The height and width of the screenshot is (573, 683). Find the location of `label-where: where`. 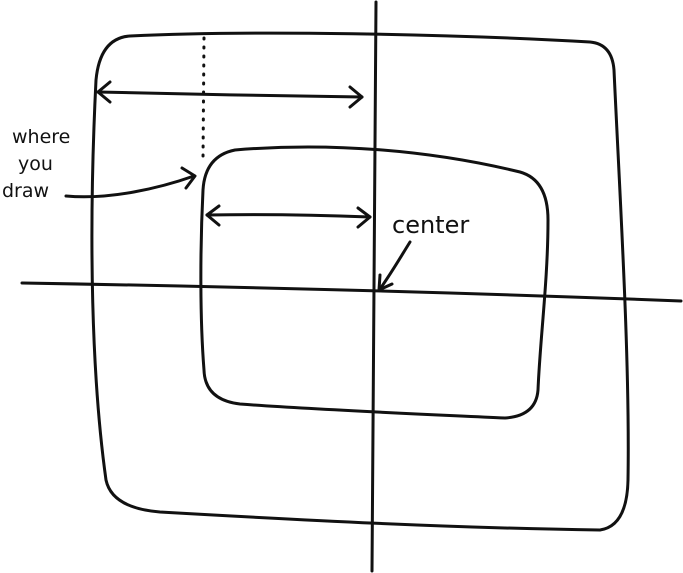

label-where: where is located at coordinates (41, 137).